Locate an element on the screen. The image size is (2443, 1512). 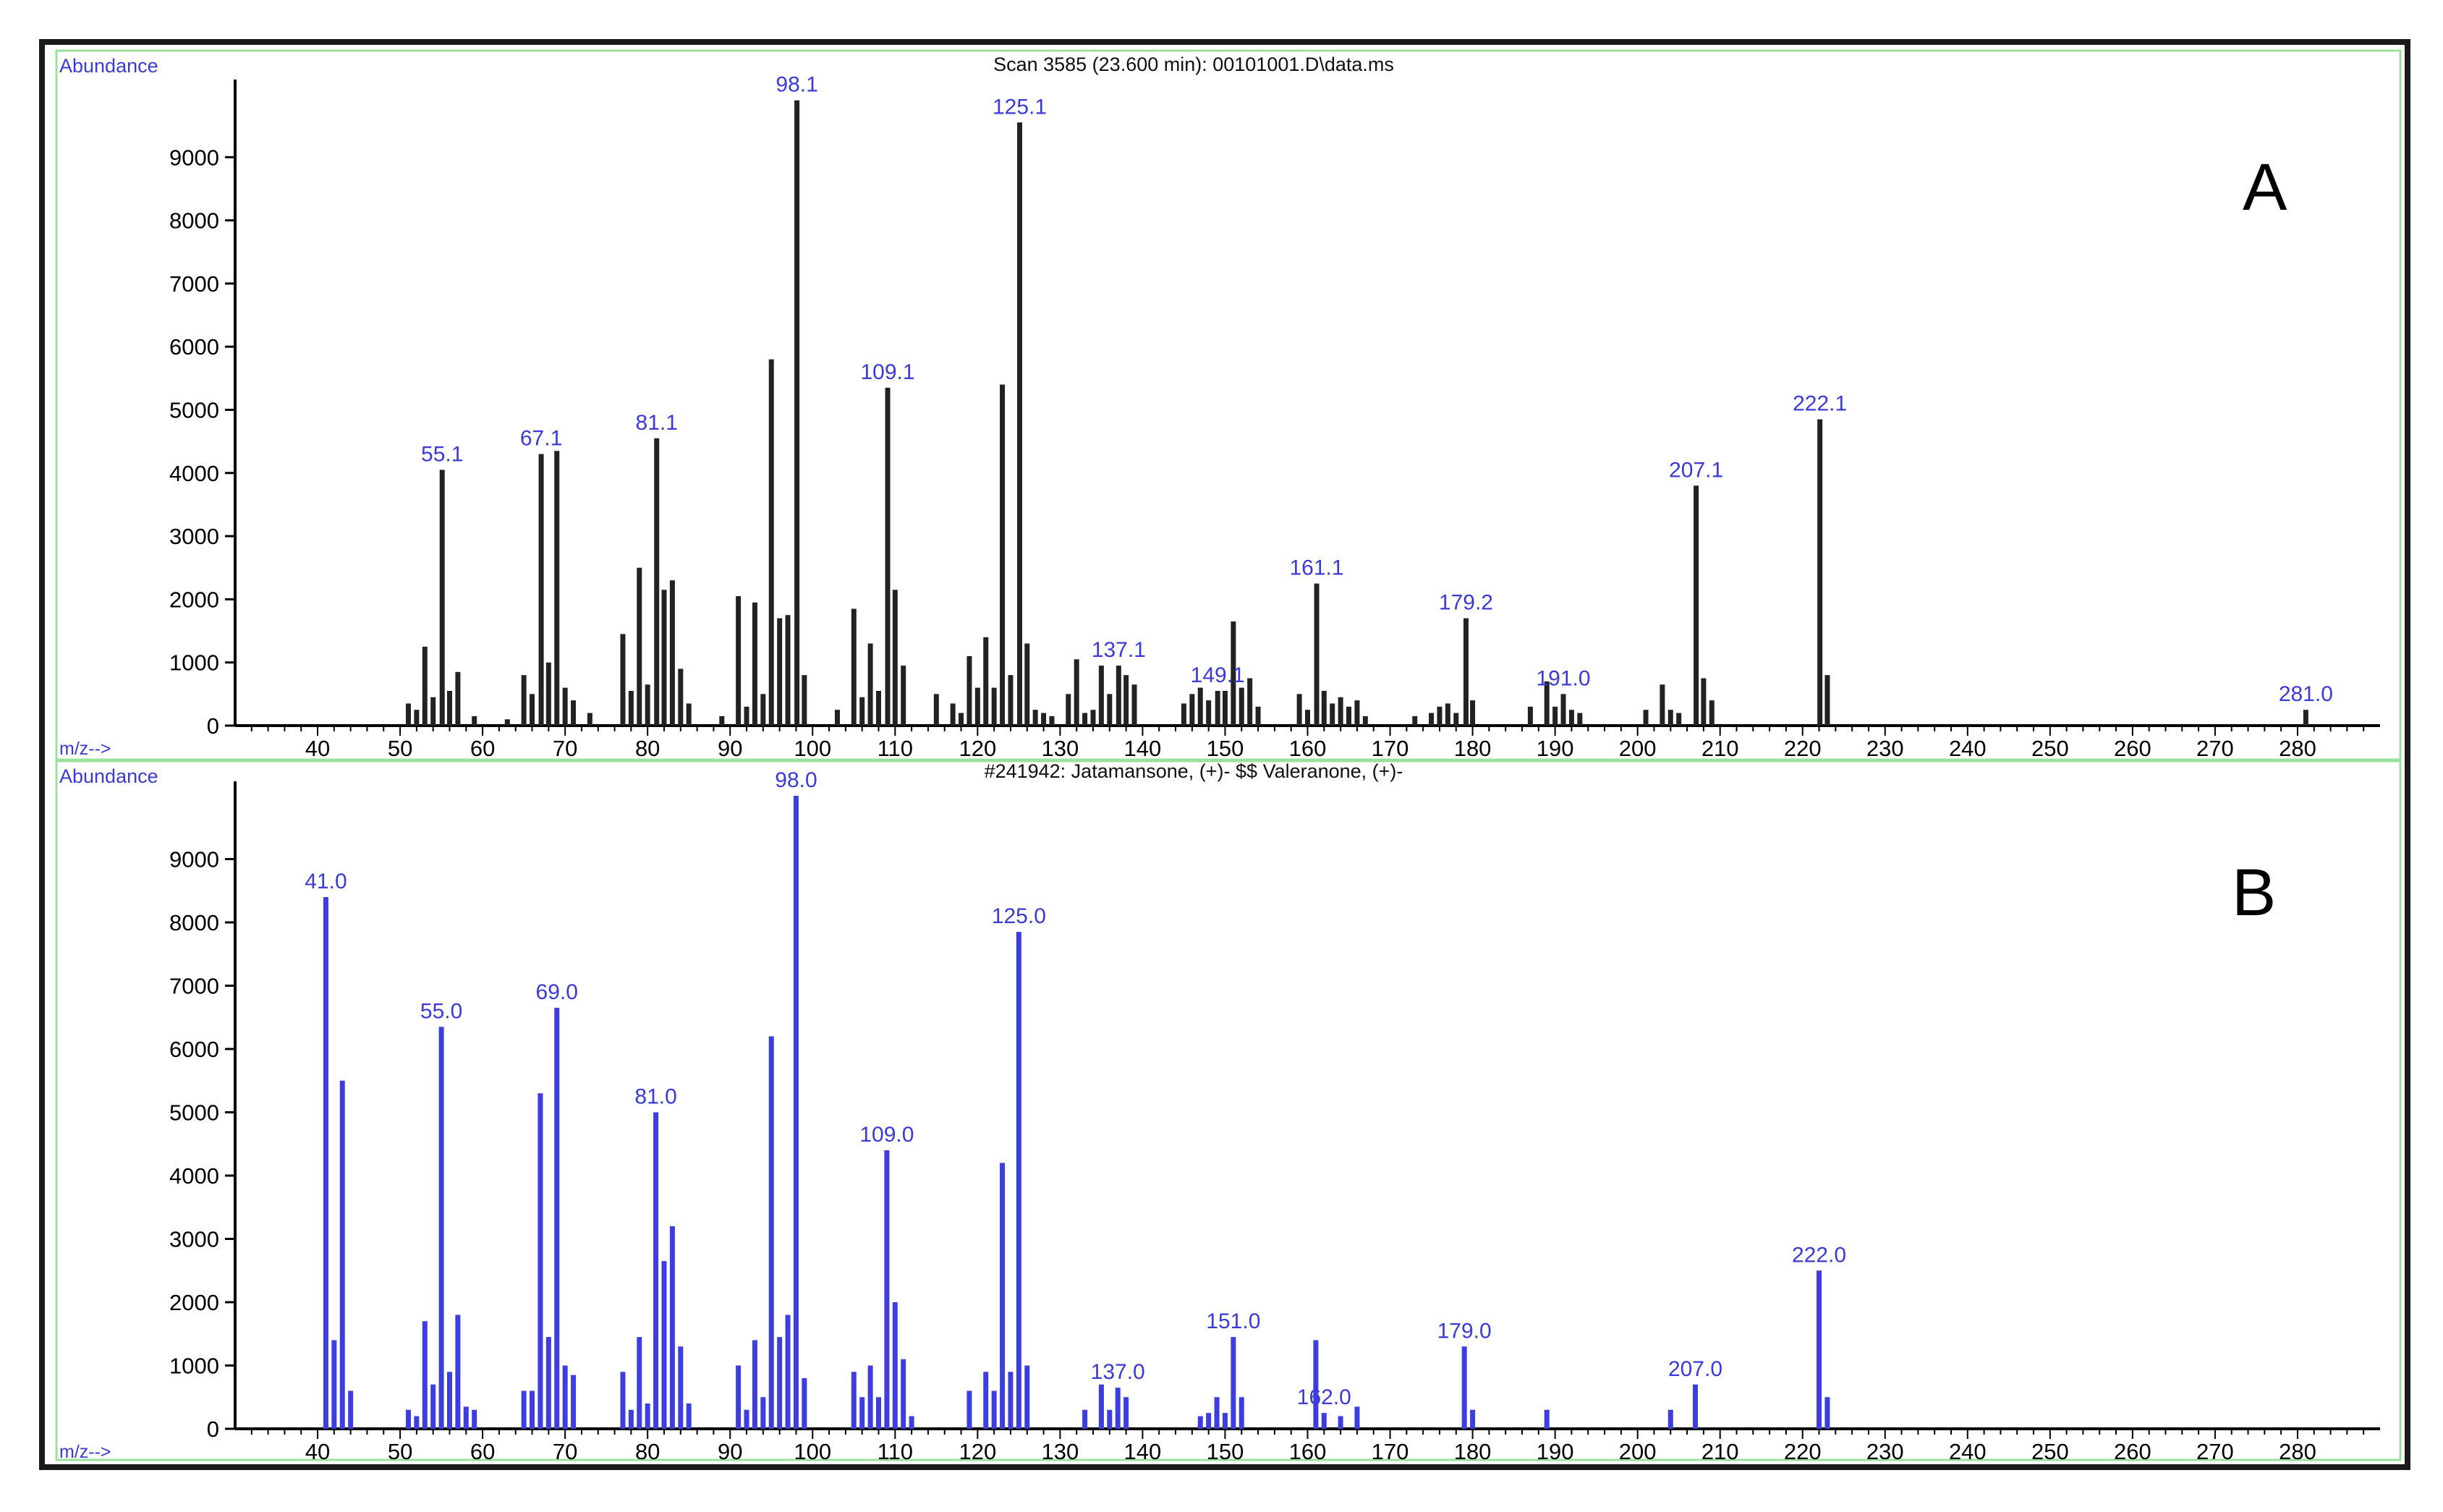
peak-label: 41.0 is located at coordinates (326, 882).